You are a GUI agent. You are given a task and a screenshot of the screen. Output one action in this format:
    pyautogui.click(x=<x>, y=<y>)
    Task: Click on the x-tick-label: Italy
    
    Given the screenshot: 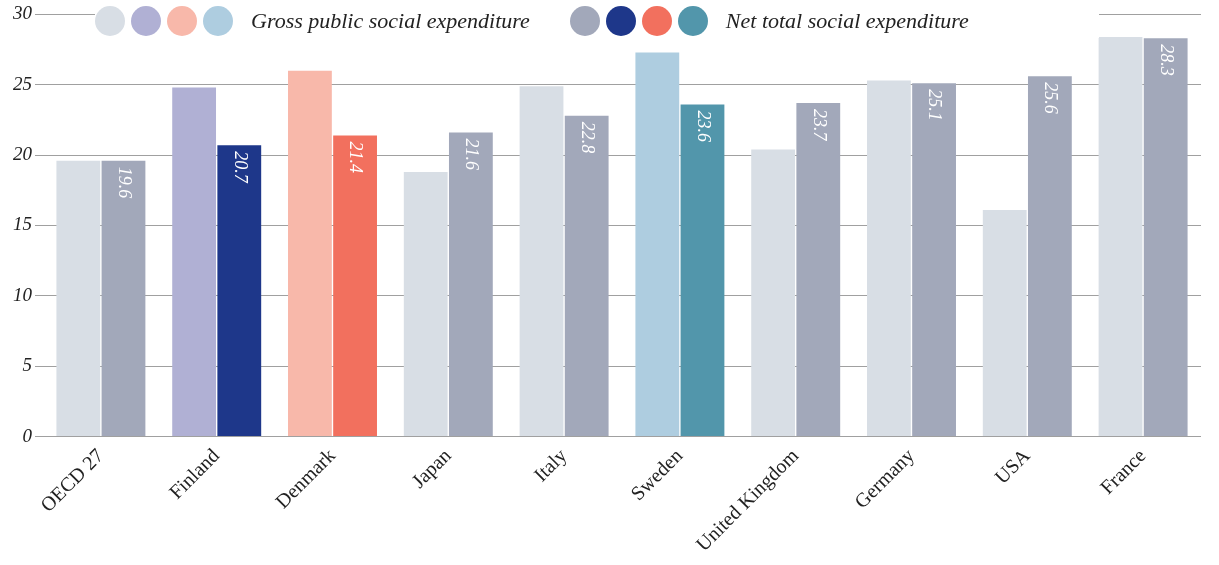 What is the action you would take?
    pyautogui.click(x=550, y=465)
    